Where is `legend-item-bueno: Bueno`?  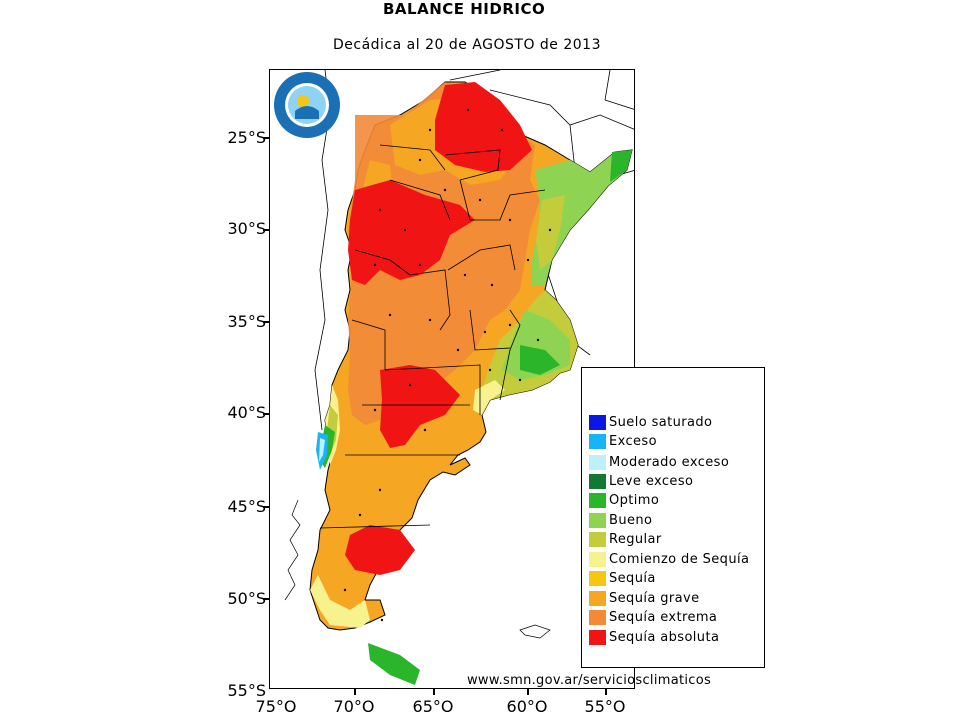
legend-item-bueno: Bueno is located at coordinates (620, 520).